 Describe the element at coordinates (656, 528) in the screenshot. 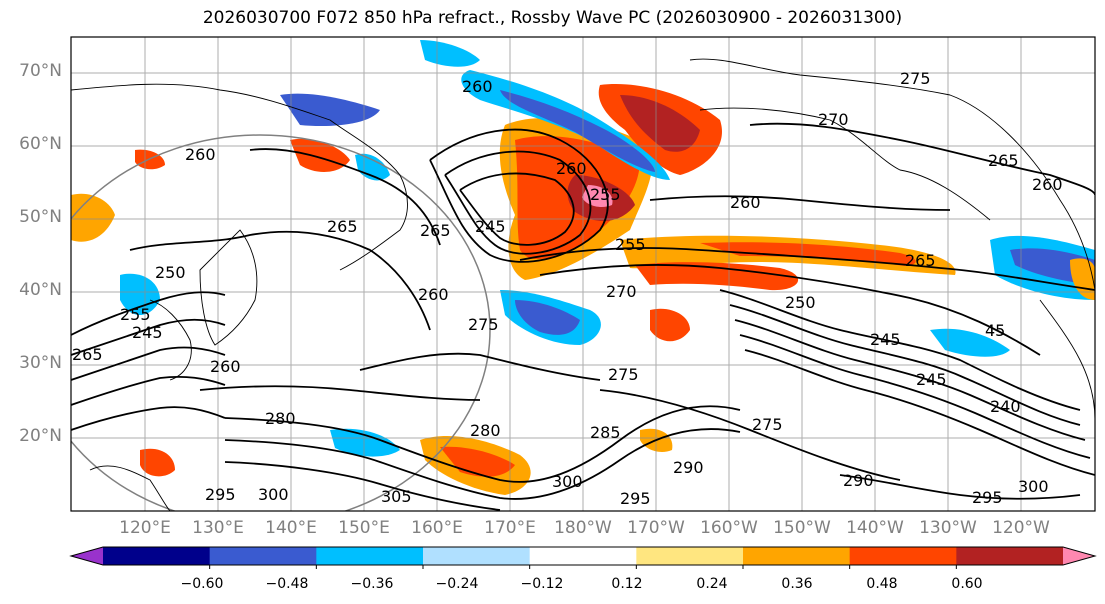

I see `lon-label: 170°W` at that location.